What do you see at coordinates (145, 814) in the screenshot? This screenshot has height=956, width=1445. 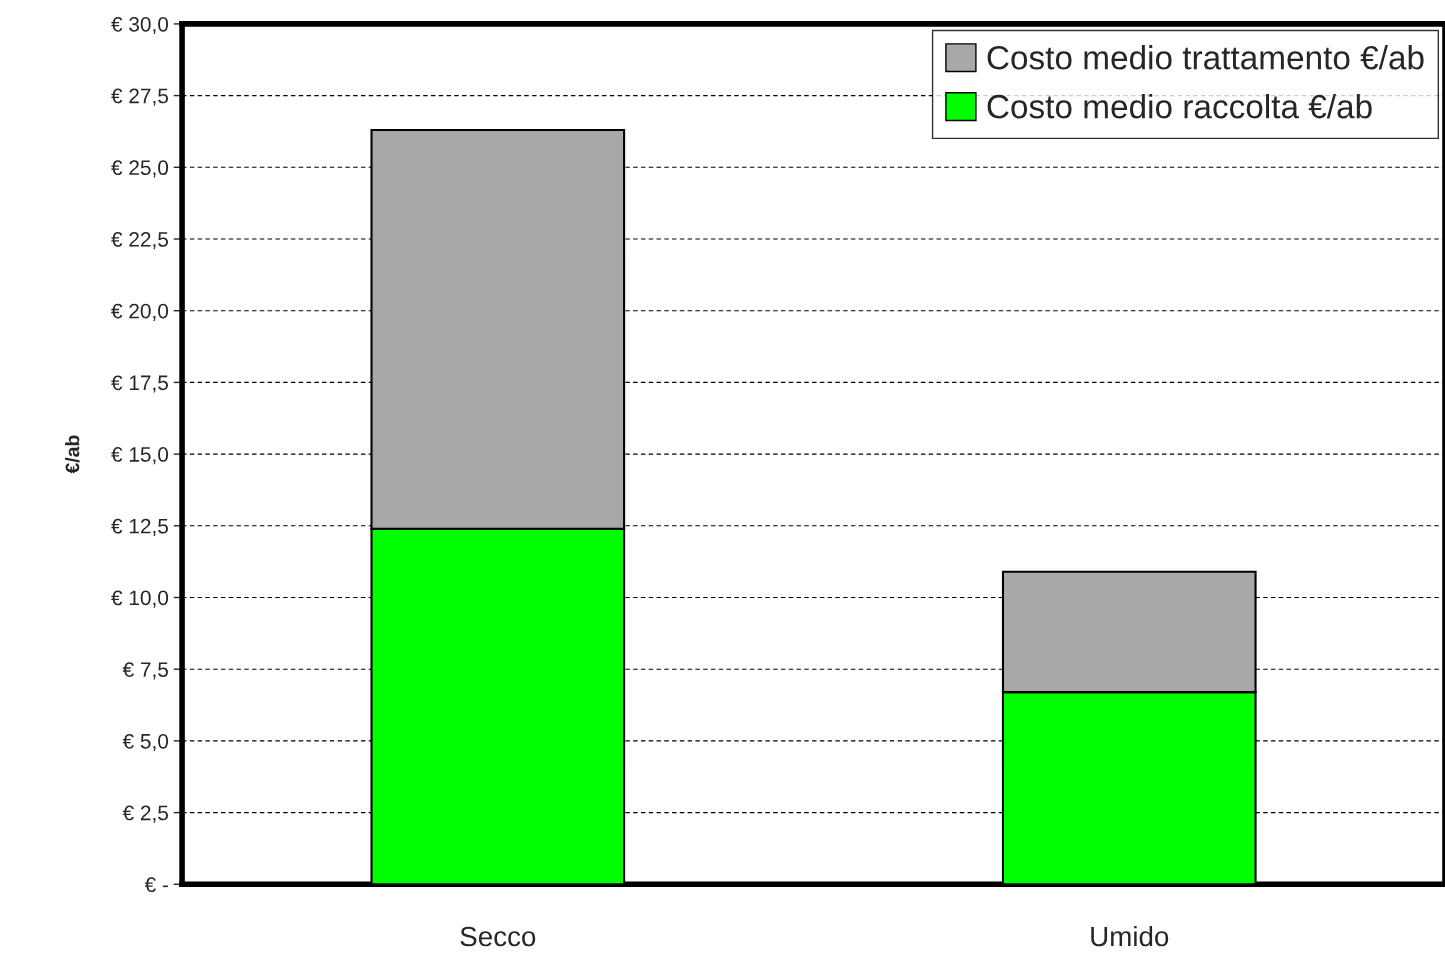 I see `y-tick-label: € 2,5` at bounding box center [145, 814].